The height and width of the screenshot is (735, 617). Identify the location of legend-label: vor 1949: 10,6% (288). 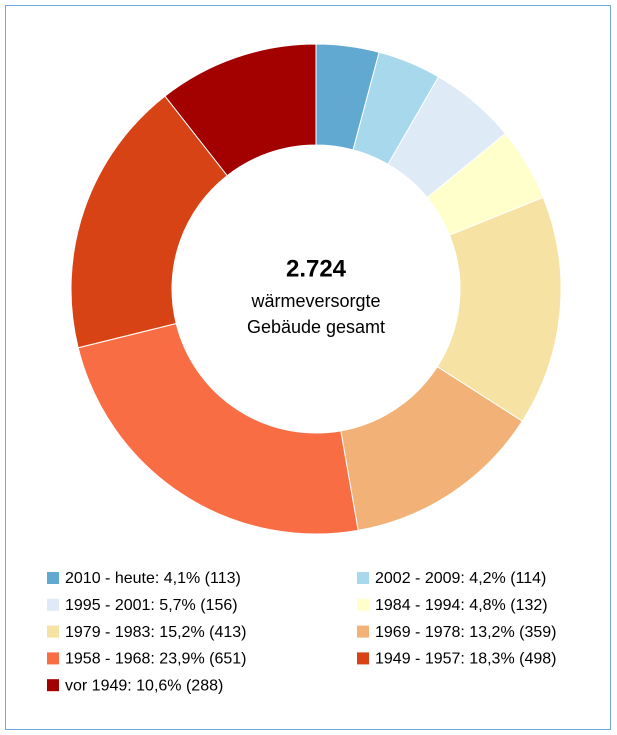
(144, 685).